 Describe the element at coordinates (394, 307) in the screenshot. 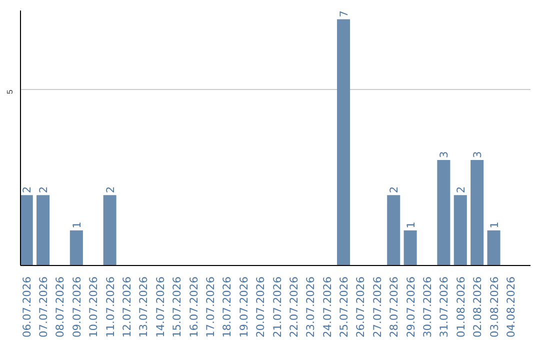

I see `x-tick-label: 28.07.2026` at that location.